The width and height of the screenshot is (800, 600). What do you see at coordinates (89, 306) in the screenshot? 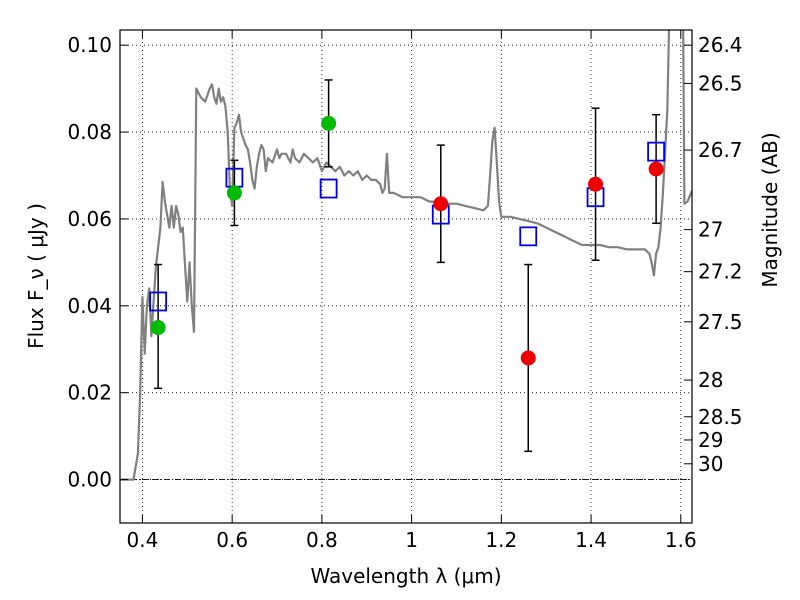
I see `y-tick-label: 0.04` at bounding box center [89, 306].